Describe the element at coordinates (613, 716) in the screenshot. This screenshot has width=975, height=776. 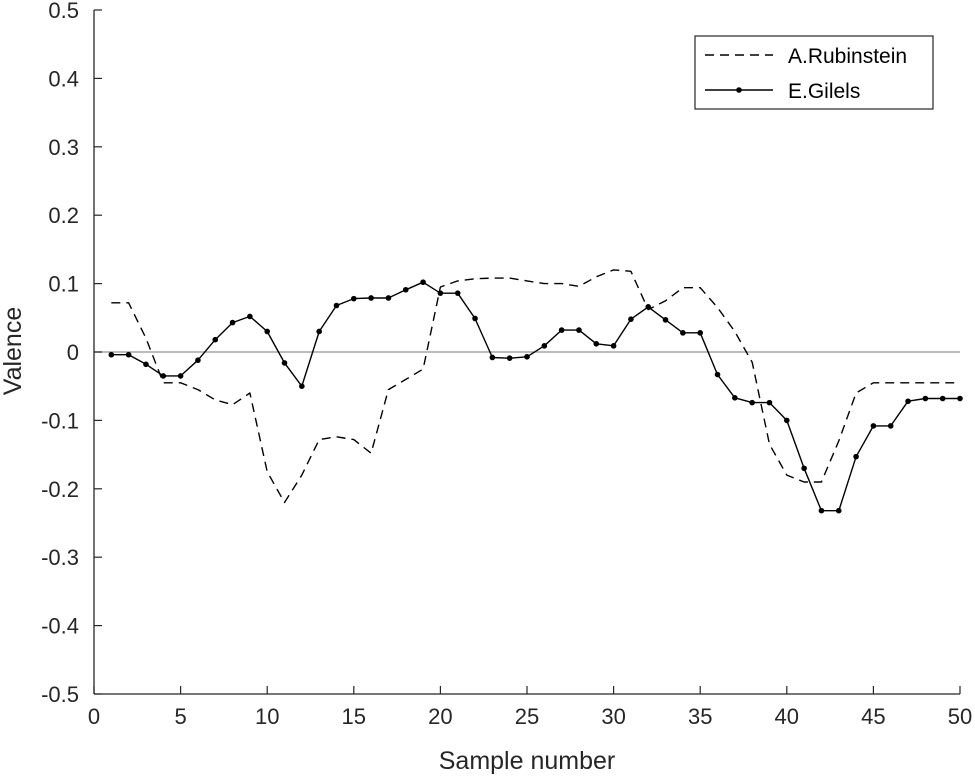
I see `x-tick-label: 30` at that location.